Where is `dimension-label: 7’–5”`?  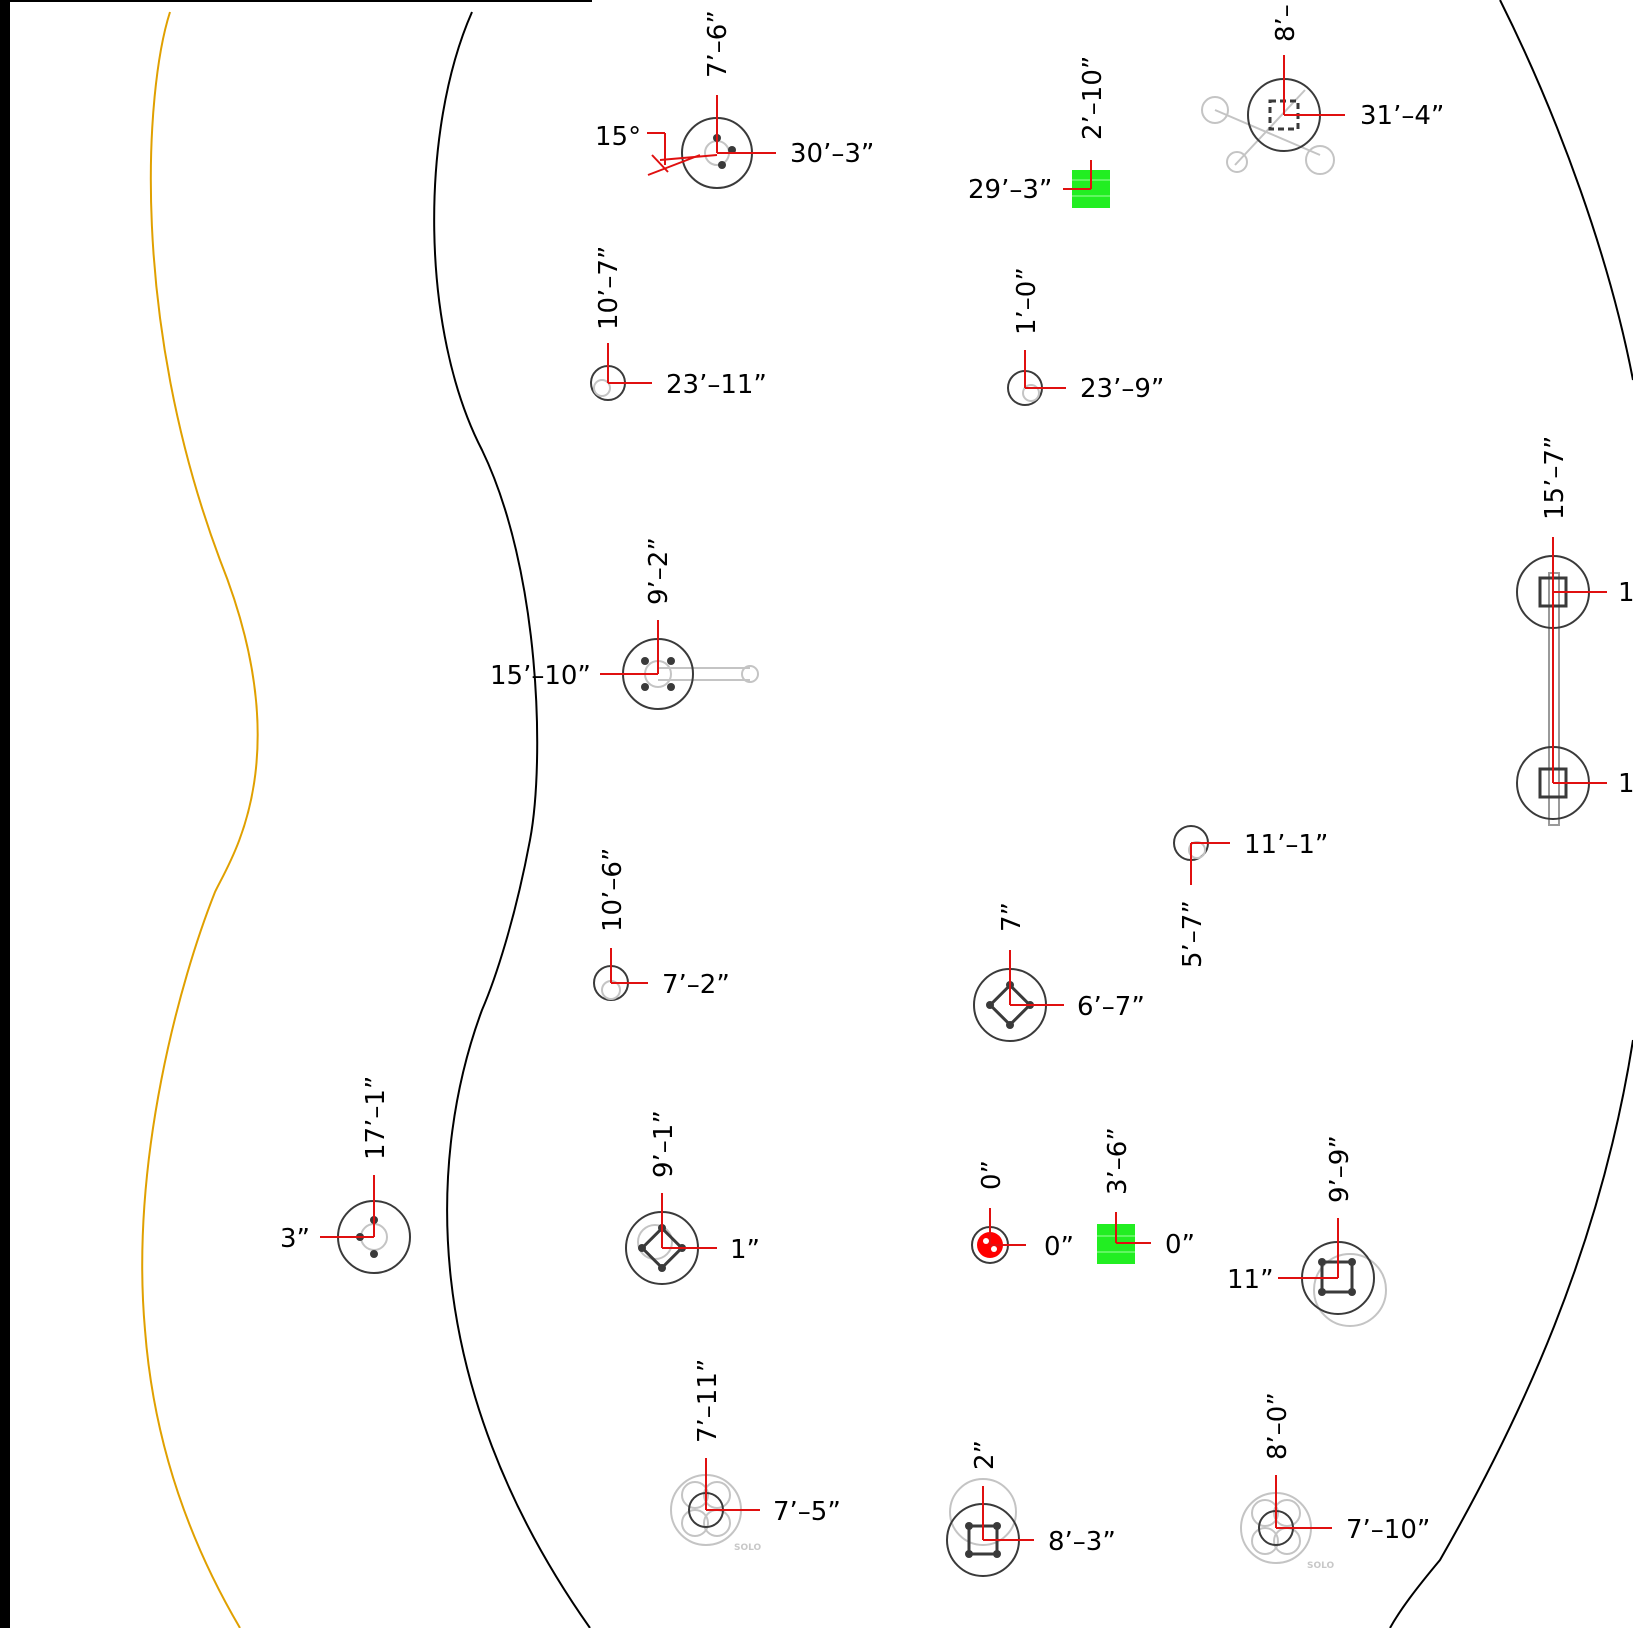 dimension-label: 7’–5” is located at coordinates (807, 1512).